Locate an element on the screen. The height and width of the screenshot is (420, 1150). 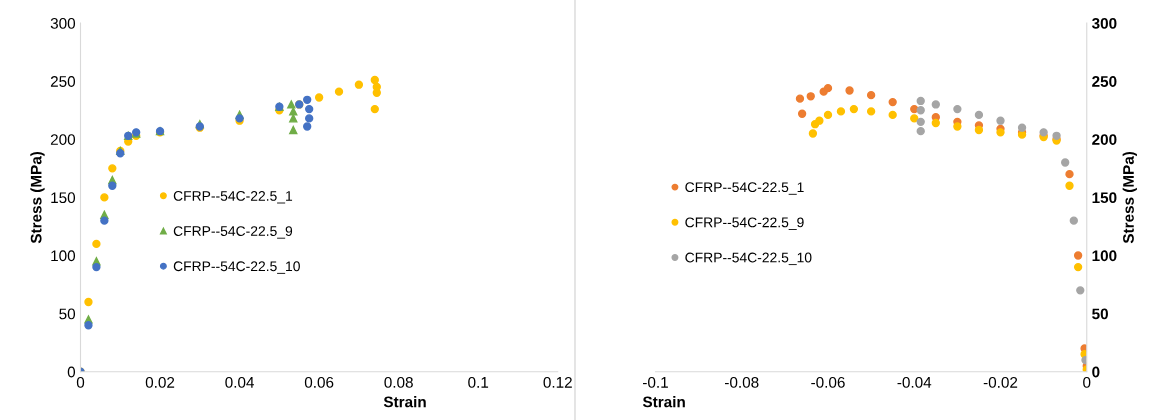
x-tick-label: 0.06 is located at coordinates (319, 382).